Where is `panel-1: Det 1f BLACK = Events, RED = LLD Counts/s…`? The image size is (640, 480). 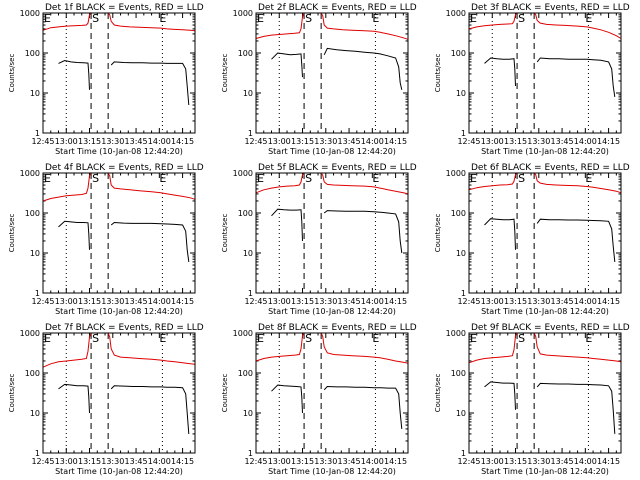 panel-1: Det 1f BLACK = Events, RED = LLD Counts/s… is located at coordinates (106, 79).